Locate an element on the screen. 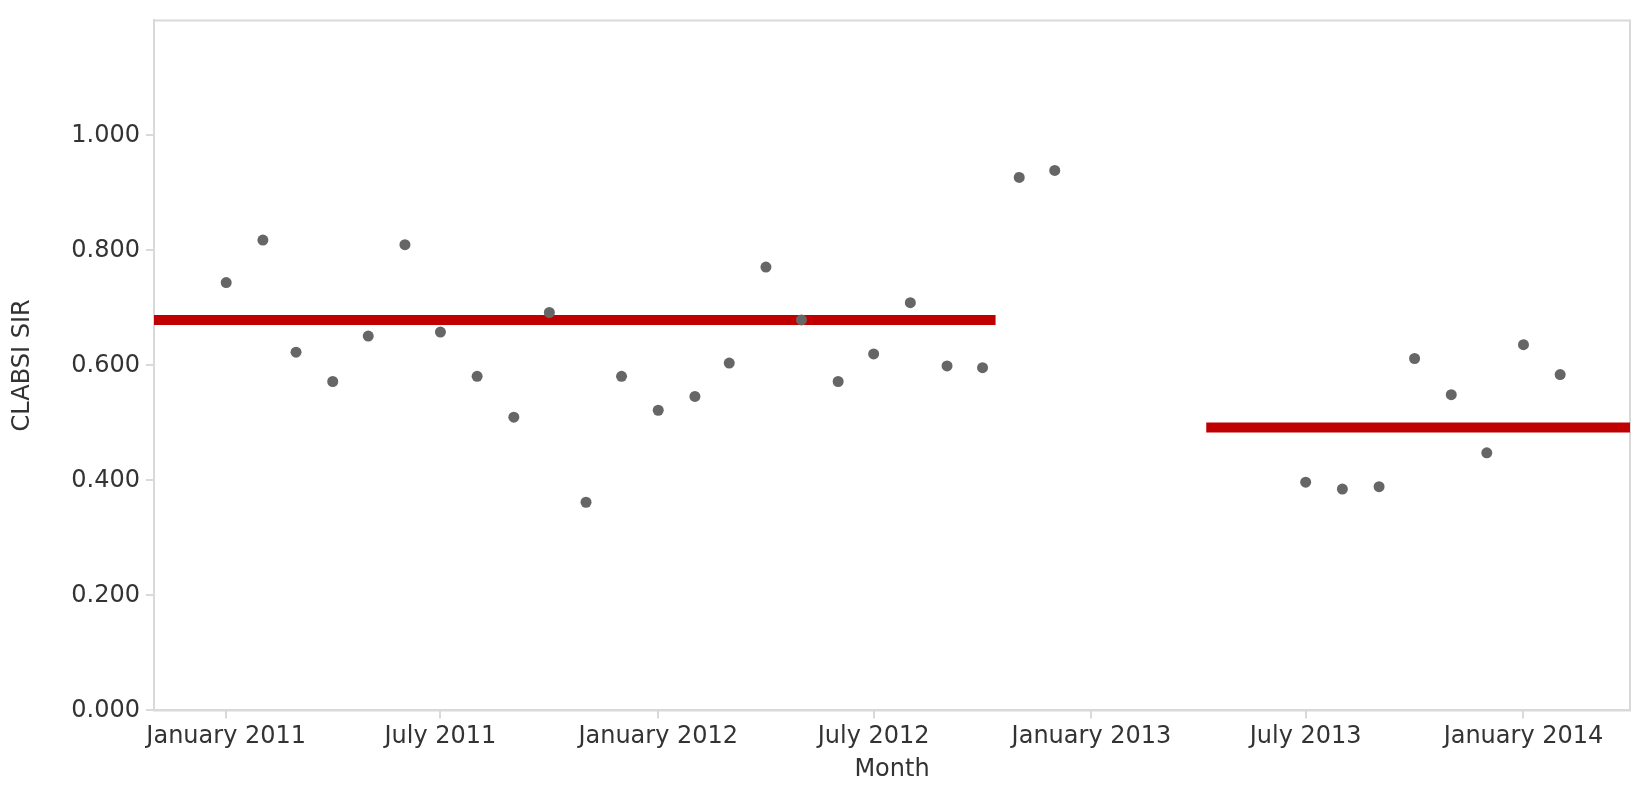  x-tick-label: July 2012 is located at coordinates (872, 735).